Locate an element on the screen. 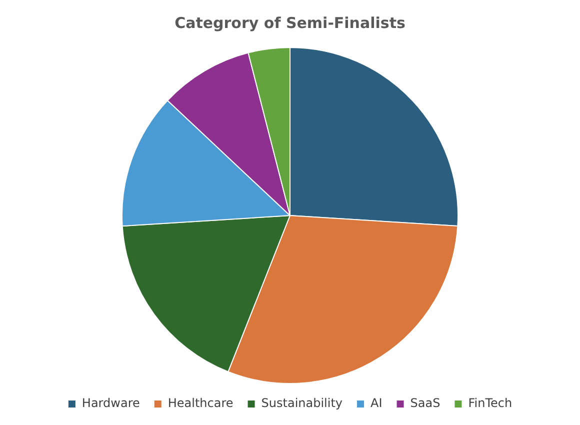 The height and width of the screenshot is (425, 580). legend-label: AI is located at coordinates (376, 403).